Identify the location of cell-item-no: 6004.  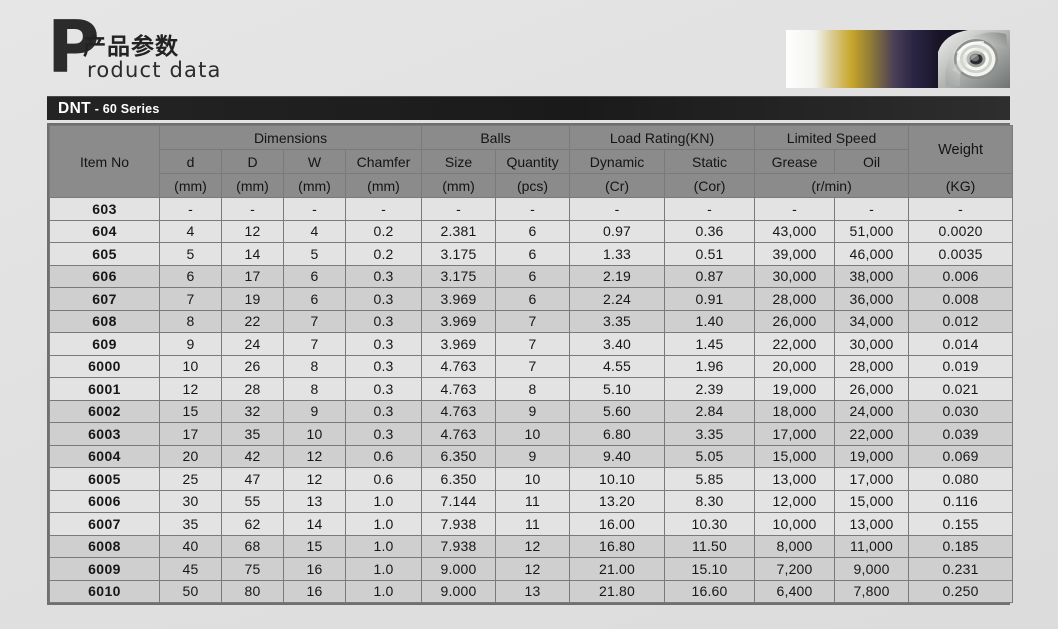
(104, 456).